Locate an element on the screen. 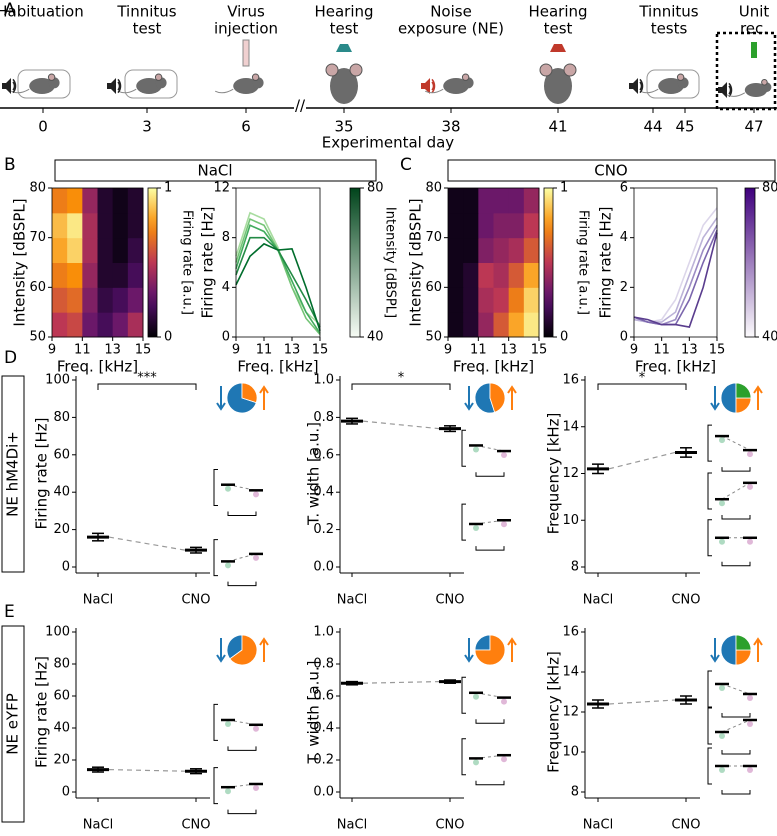  event-label: test is located at coordinates (344, 29).